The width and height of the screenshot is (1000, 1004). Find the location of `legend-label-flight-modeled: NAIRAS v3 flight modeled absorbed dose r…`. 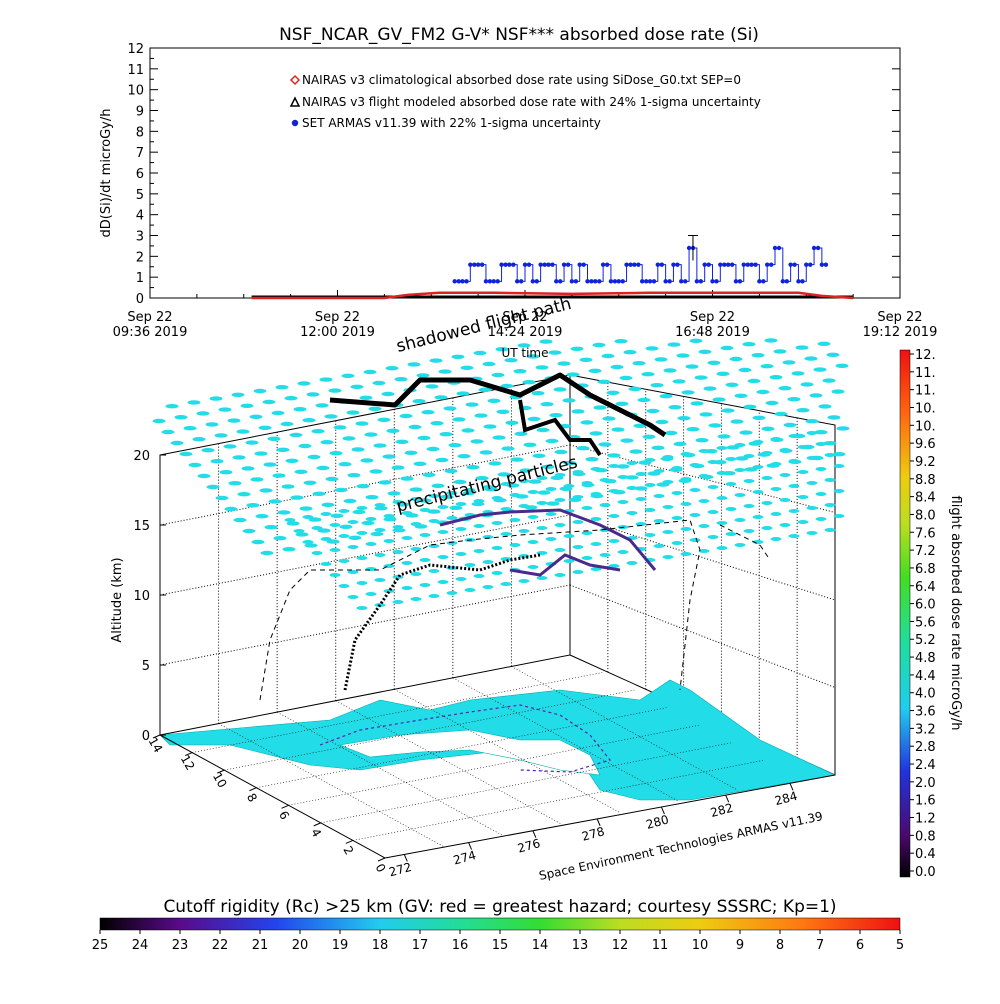

legend-label-flight-modeled: NAIRAS v3 flight modeled absorbed dose r… is located at coordinates (531, 102).